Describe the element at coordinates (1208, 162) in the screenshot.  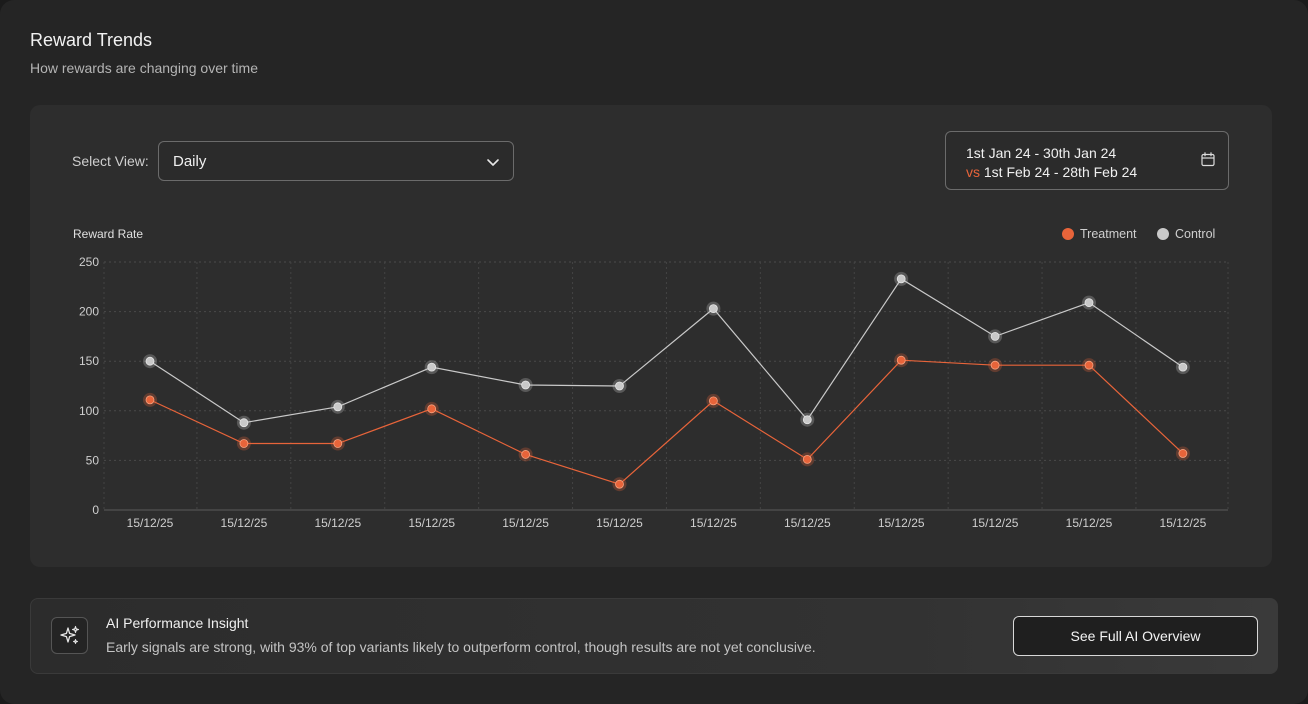
I see `calendar-icon` at that location.